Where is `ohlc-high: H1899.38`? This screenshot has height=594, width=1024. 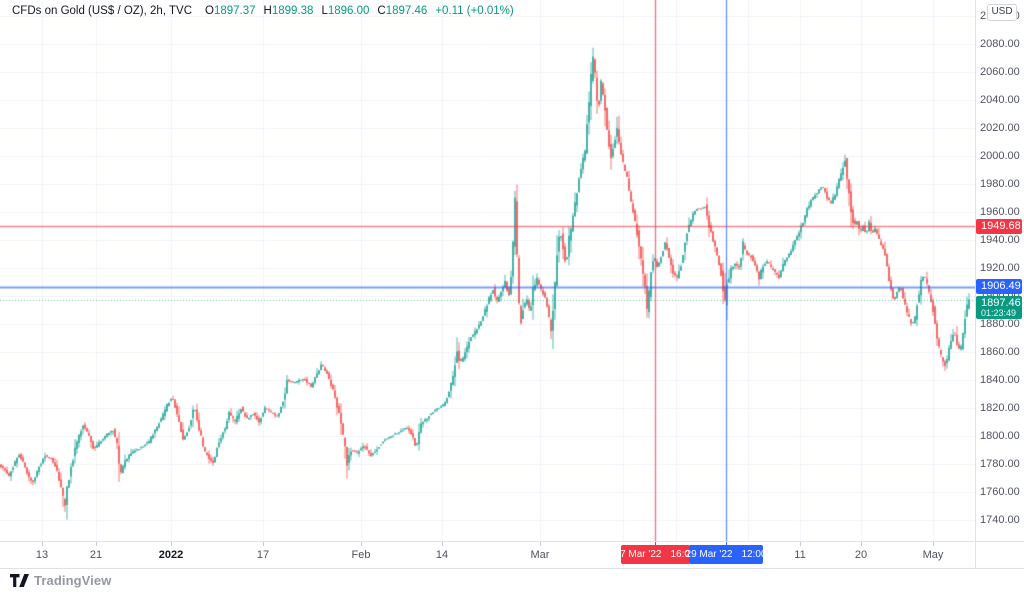 ohlc-high: H1899.38 is located at coordinates (289, 11).